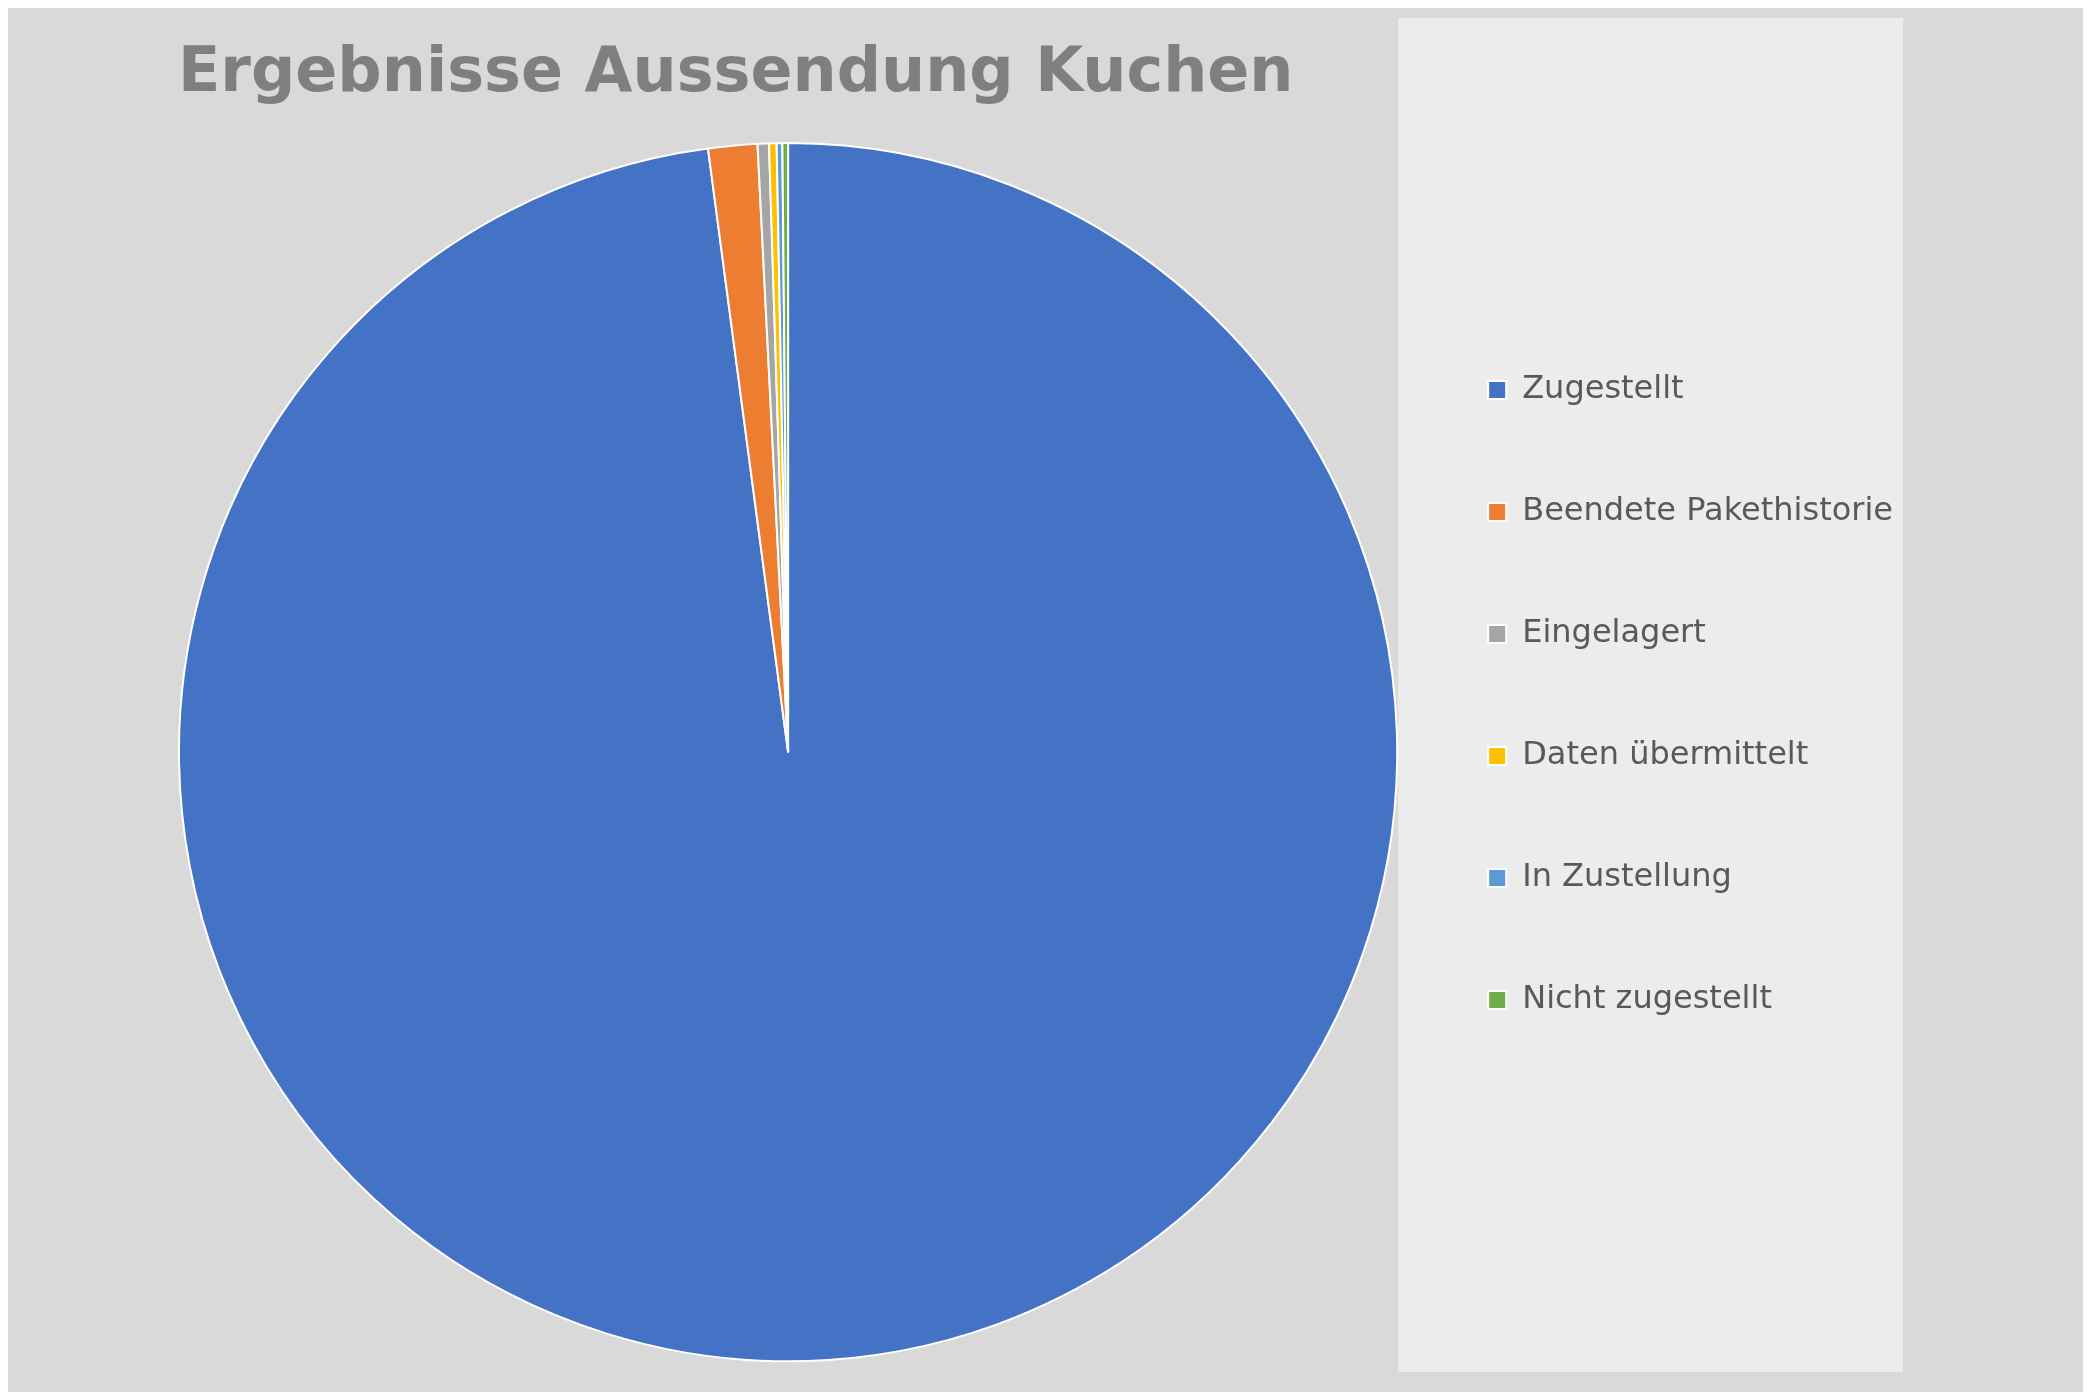 The height and width of the screenshot is (1400, 2091). I want to click on chart-title: Ergebnisse Aussendung Kuchen, so click(736, 70).